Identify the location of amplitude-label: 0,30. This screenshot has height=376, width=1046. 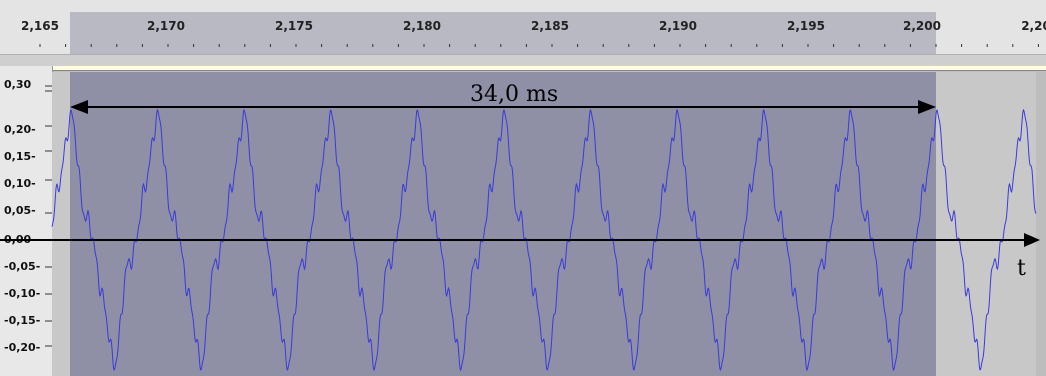
(18, 84).